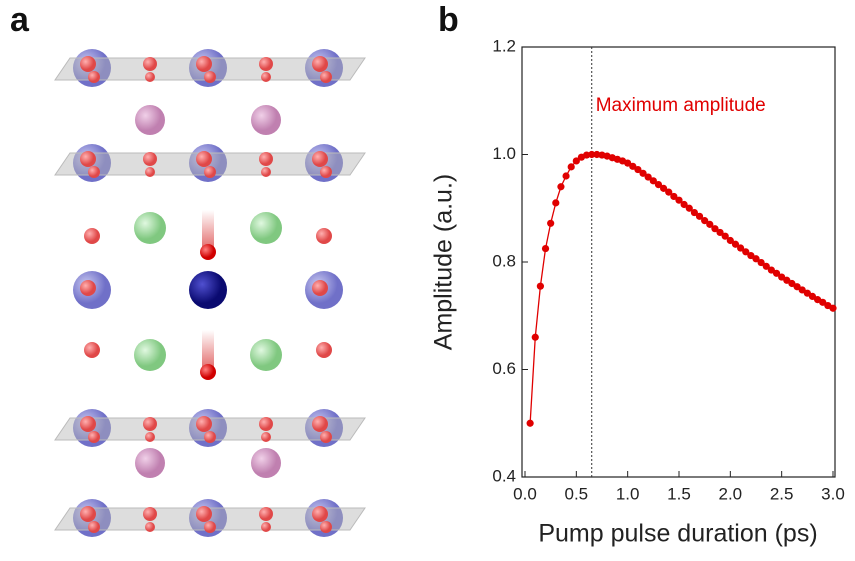 The width and height of the screenshot is (855, 561). I want to click on x-tick-label: 0.5, so click(577, 493).